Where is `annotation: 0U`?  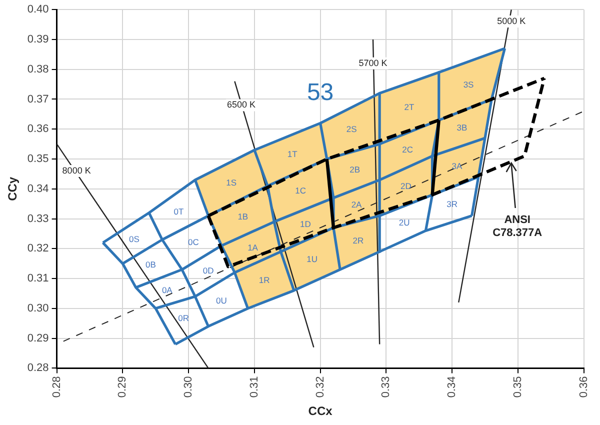 annotation: 0U is located at coordinates (221, 300).